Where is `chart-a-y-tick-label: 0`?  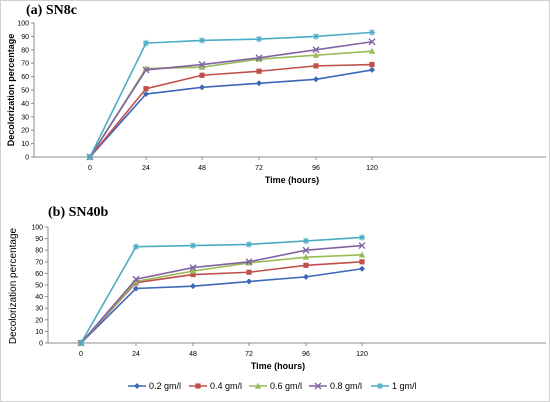 chart-a-y-tick-label: 0 is located at coordinates (27, 158).